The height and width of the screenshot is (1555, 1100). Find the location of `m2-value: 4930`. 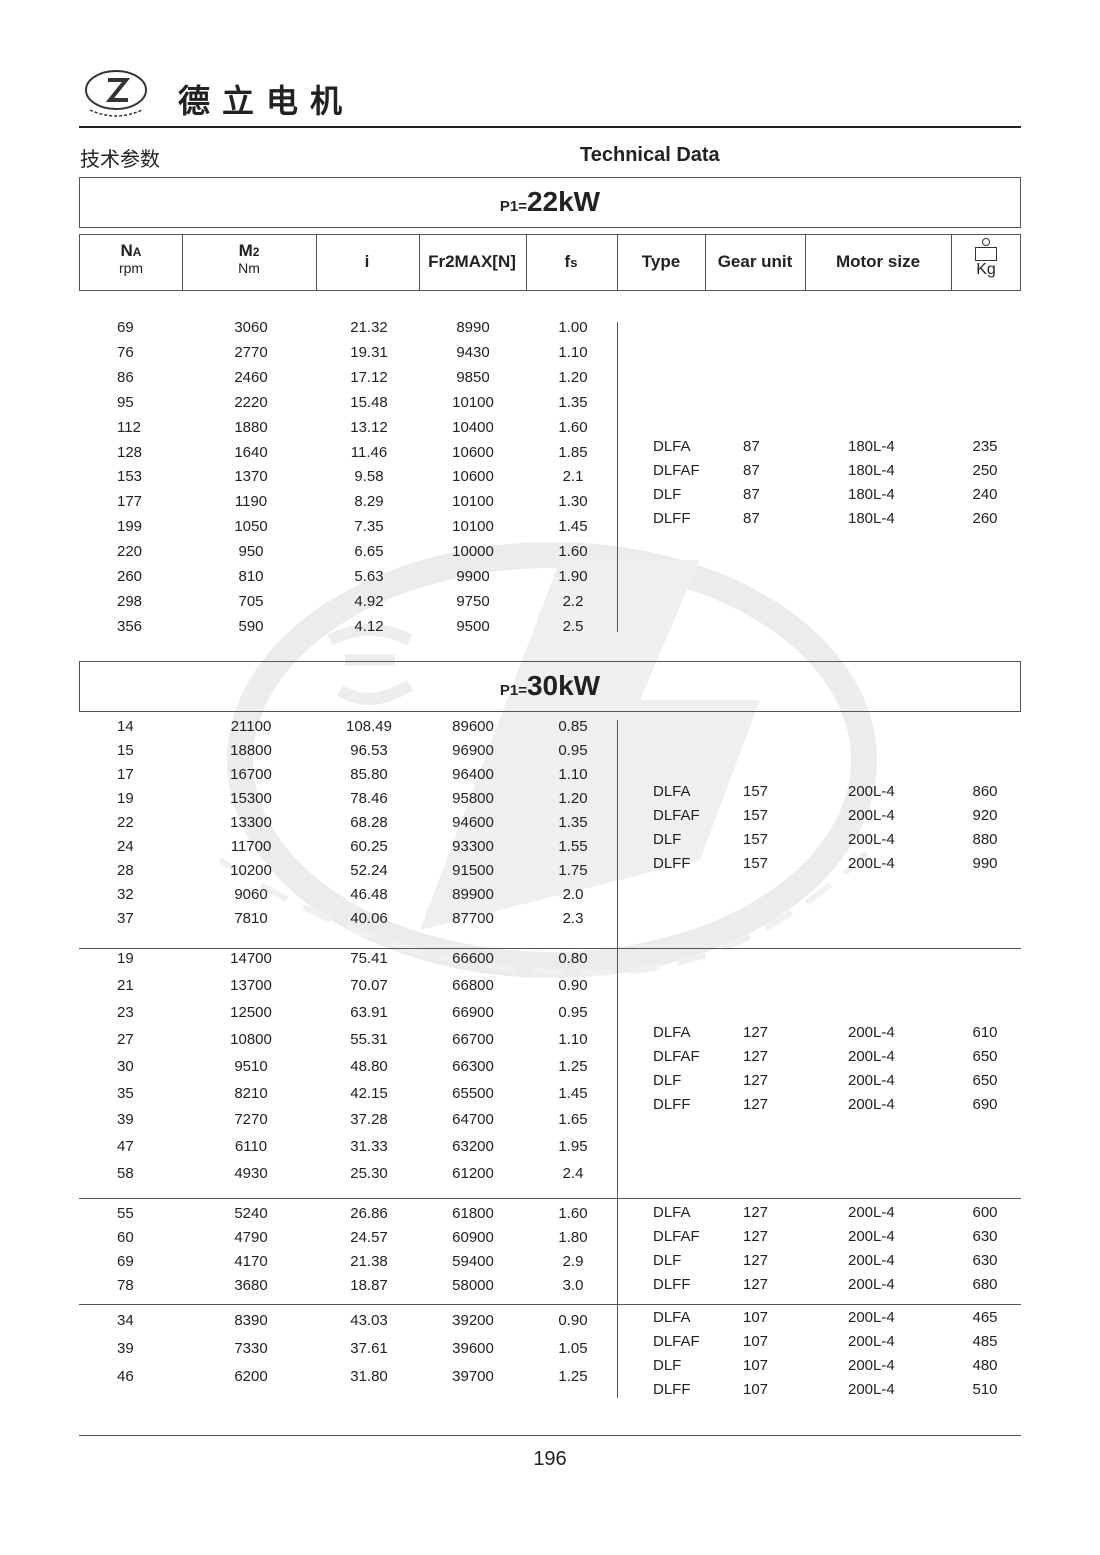

m2-value: 4930 is located at coordinates (251, 1174).